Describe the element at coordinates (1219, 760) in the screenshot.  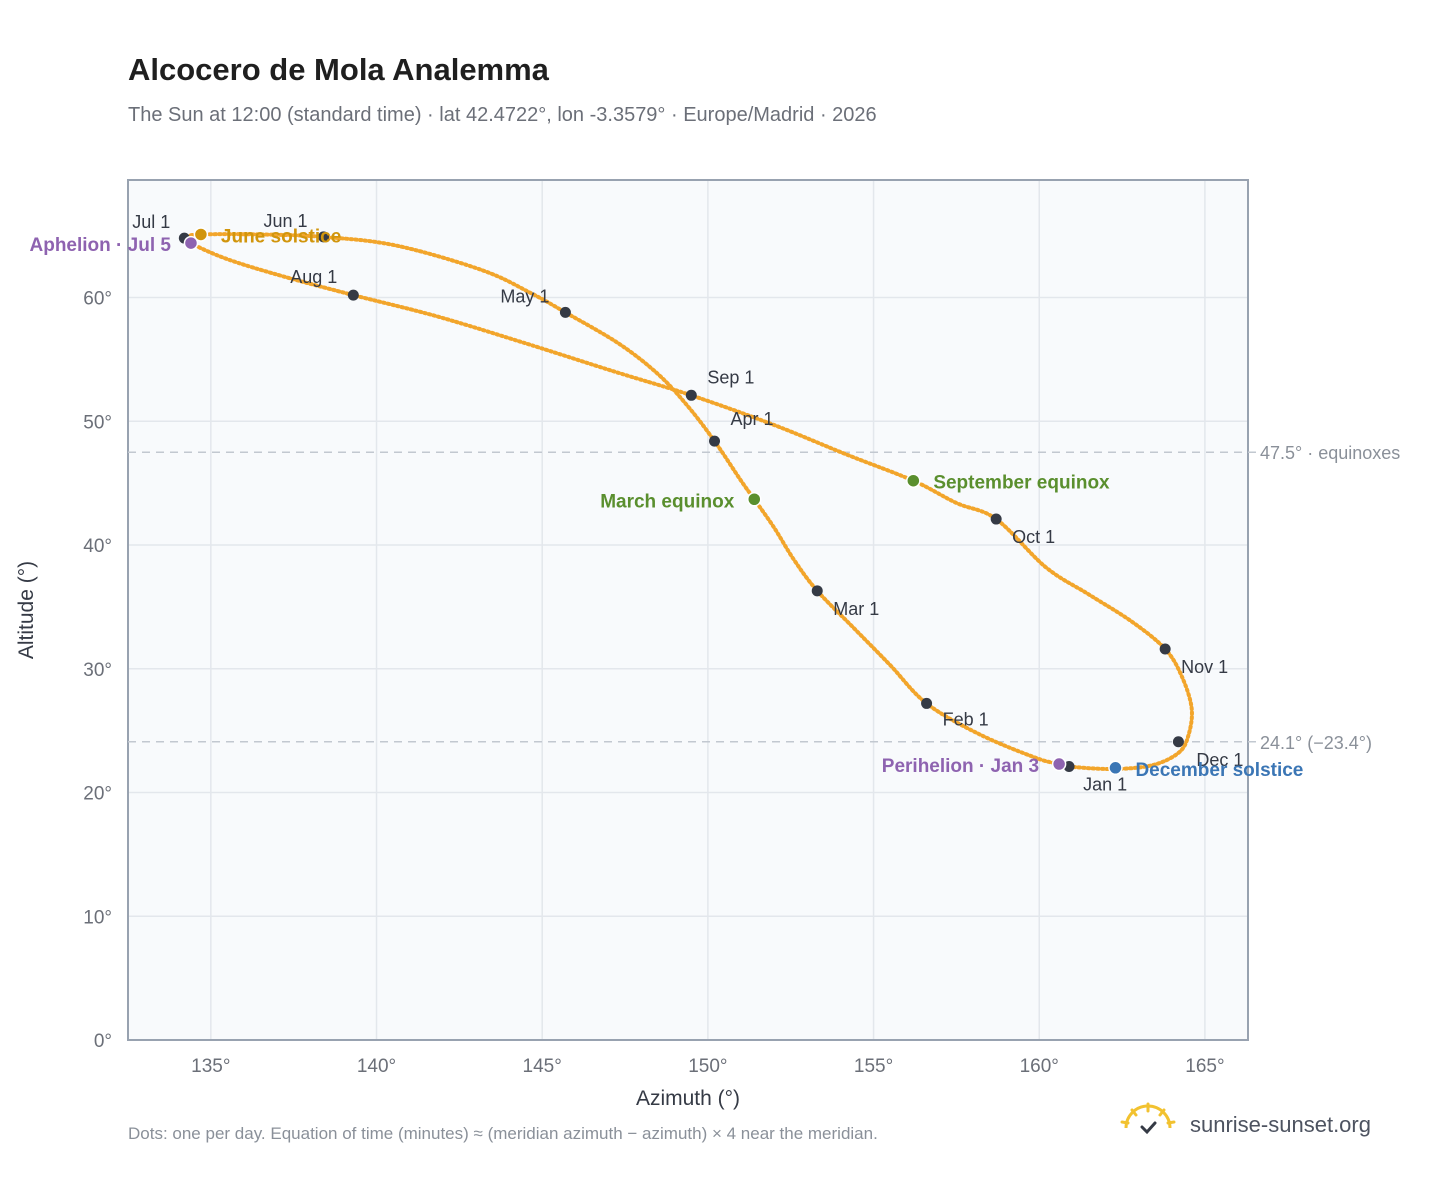
I see `month-marker-label: Dec 1` at that location.